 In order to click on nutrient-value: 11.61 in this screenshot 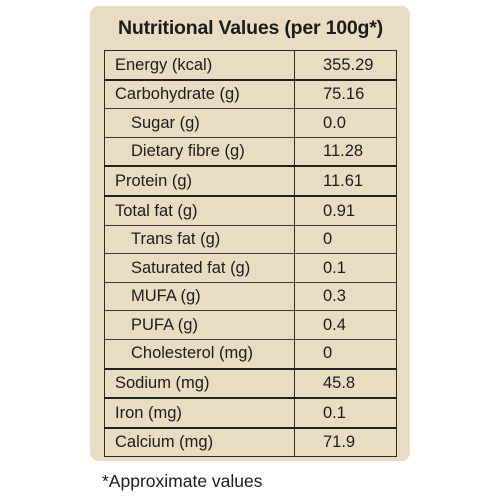, I will do `click(345, 181)`.